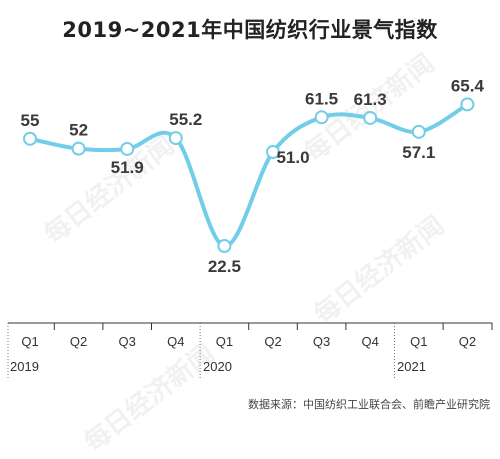 Image resolution: width=500 pixels, height=459 pixels. I want to click on chart-title: 2019~2021年中国纺织行业景气指数, so click(250, 30).